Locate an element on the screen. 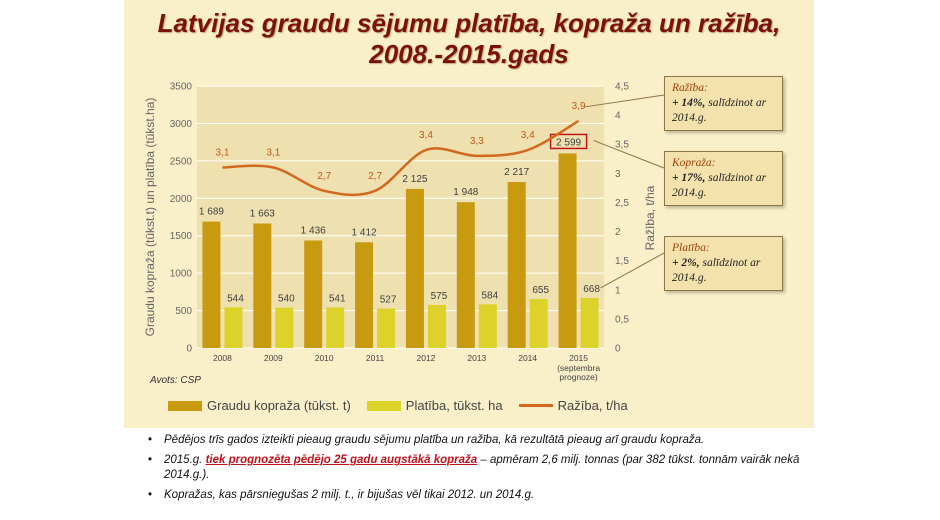 Image resolution: width=940 pixels, height=520 pixels. y2-tick-label: 1 is located at coordinates (618, 290).